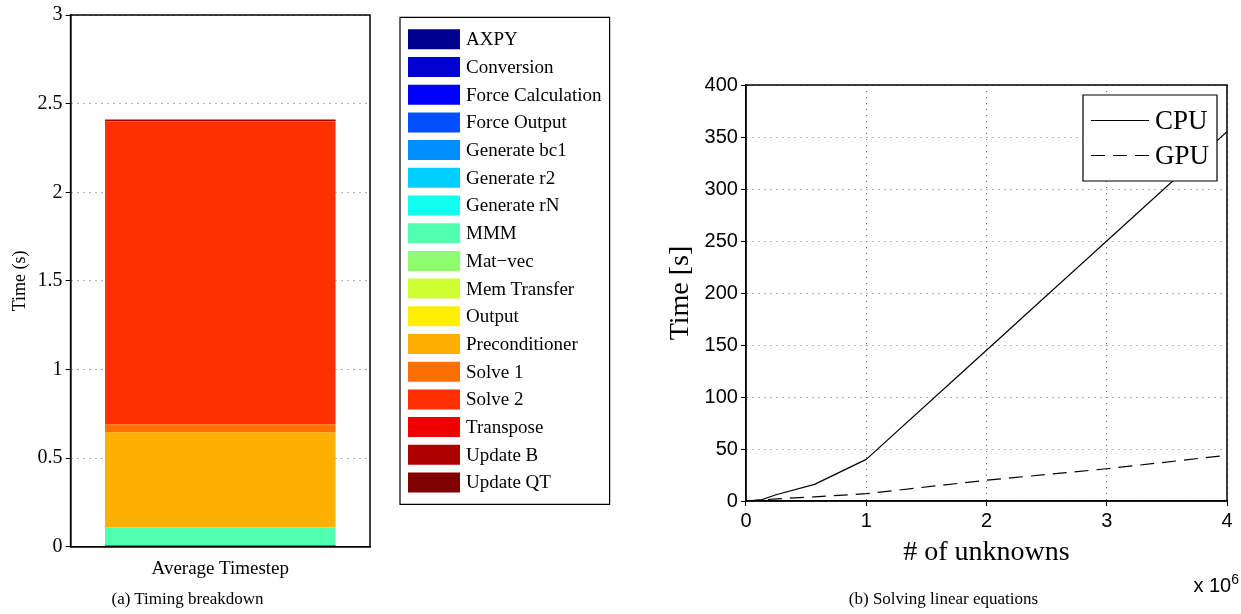 The image size is (1241, 614). I want to click on legend-label: Force Calculation, so click(534, 94).